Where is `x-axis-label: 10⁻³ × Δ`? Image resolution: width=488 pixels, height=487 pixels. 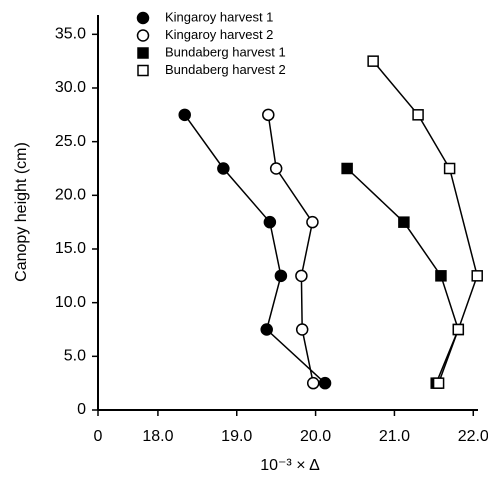 x-axis-label: 10⁻³ × Δ is located at coordinates (290, 465).